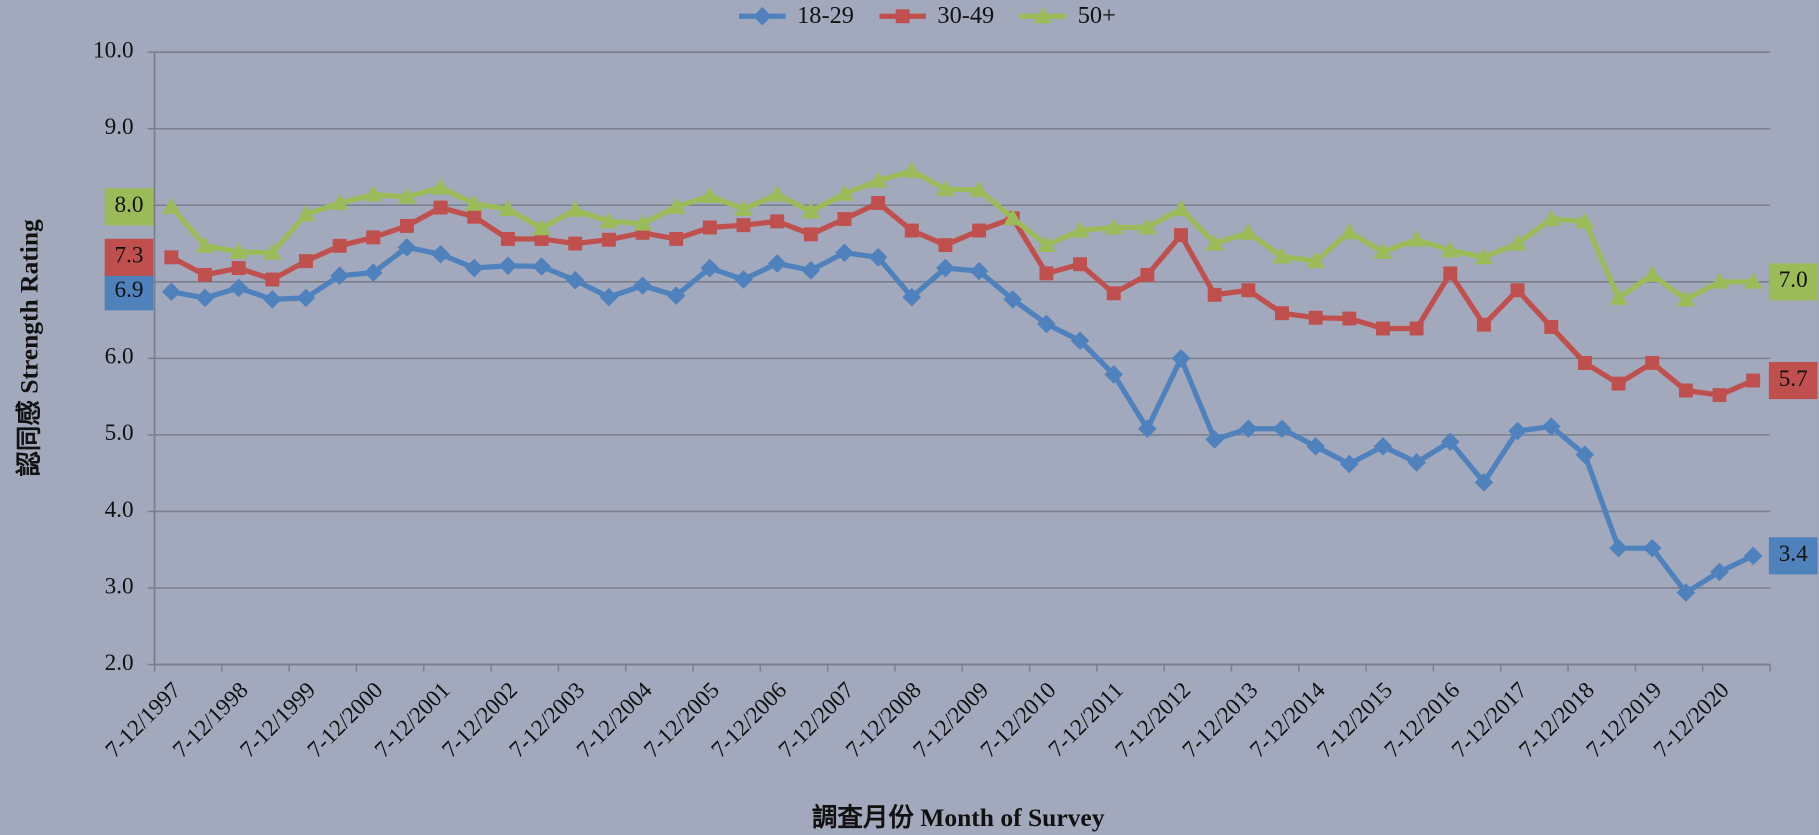  Describe the element at coordinates (129, 290) in the screenshot. I see `data-label: 6.9` at that location.